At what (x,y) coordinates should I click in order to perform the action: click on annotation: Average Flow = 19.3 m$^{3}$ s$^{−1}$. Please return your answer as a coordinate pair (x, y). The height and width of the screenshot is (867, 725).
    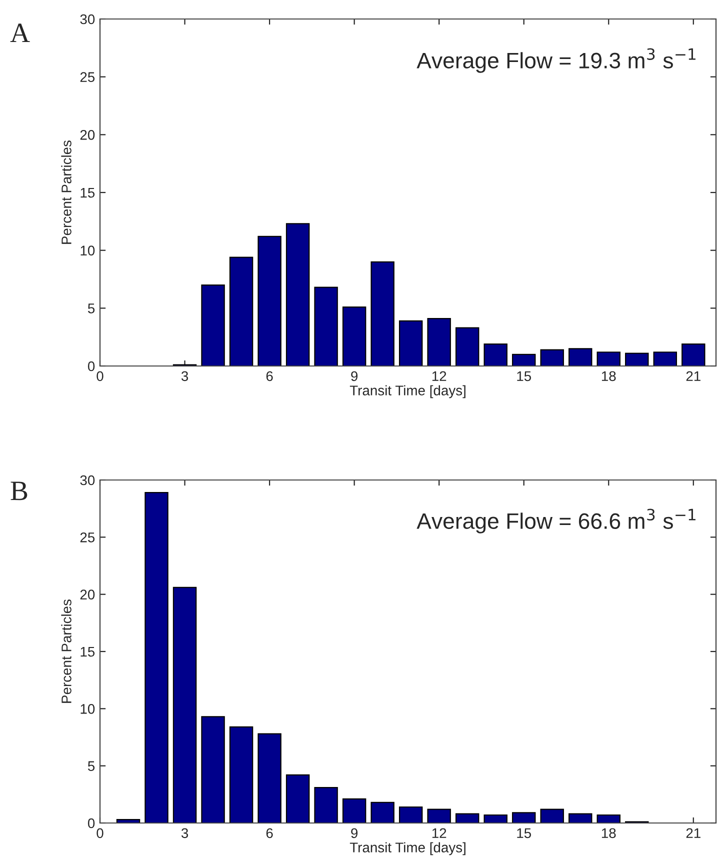
    Looking at the image, I should click on (556, 60).